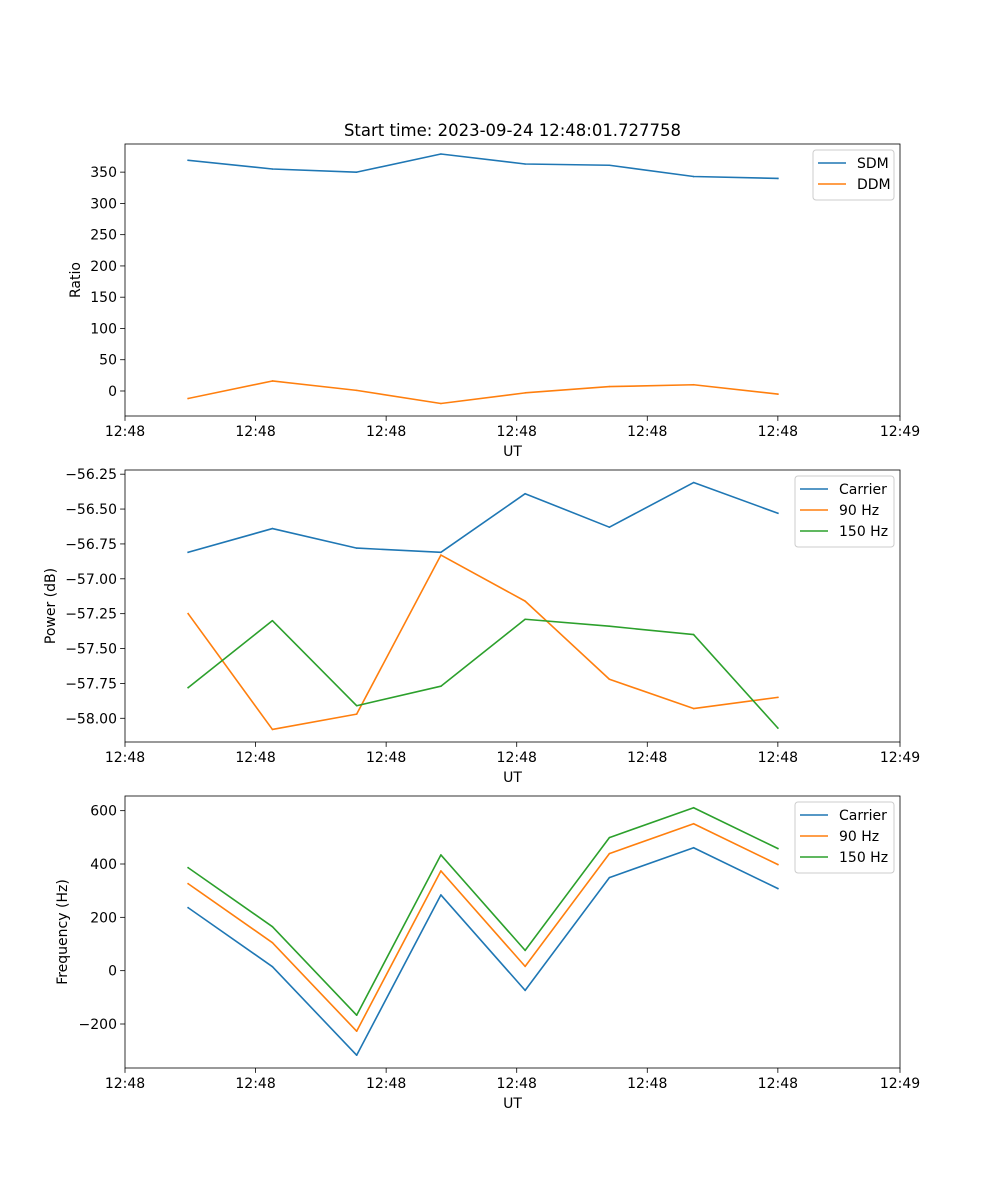 The image size is (1000, 1200). Describe the element at coordinates (863, 816) in the screenshot. I see `legend-label-carrier: Carrier` at that location.